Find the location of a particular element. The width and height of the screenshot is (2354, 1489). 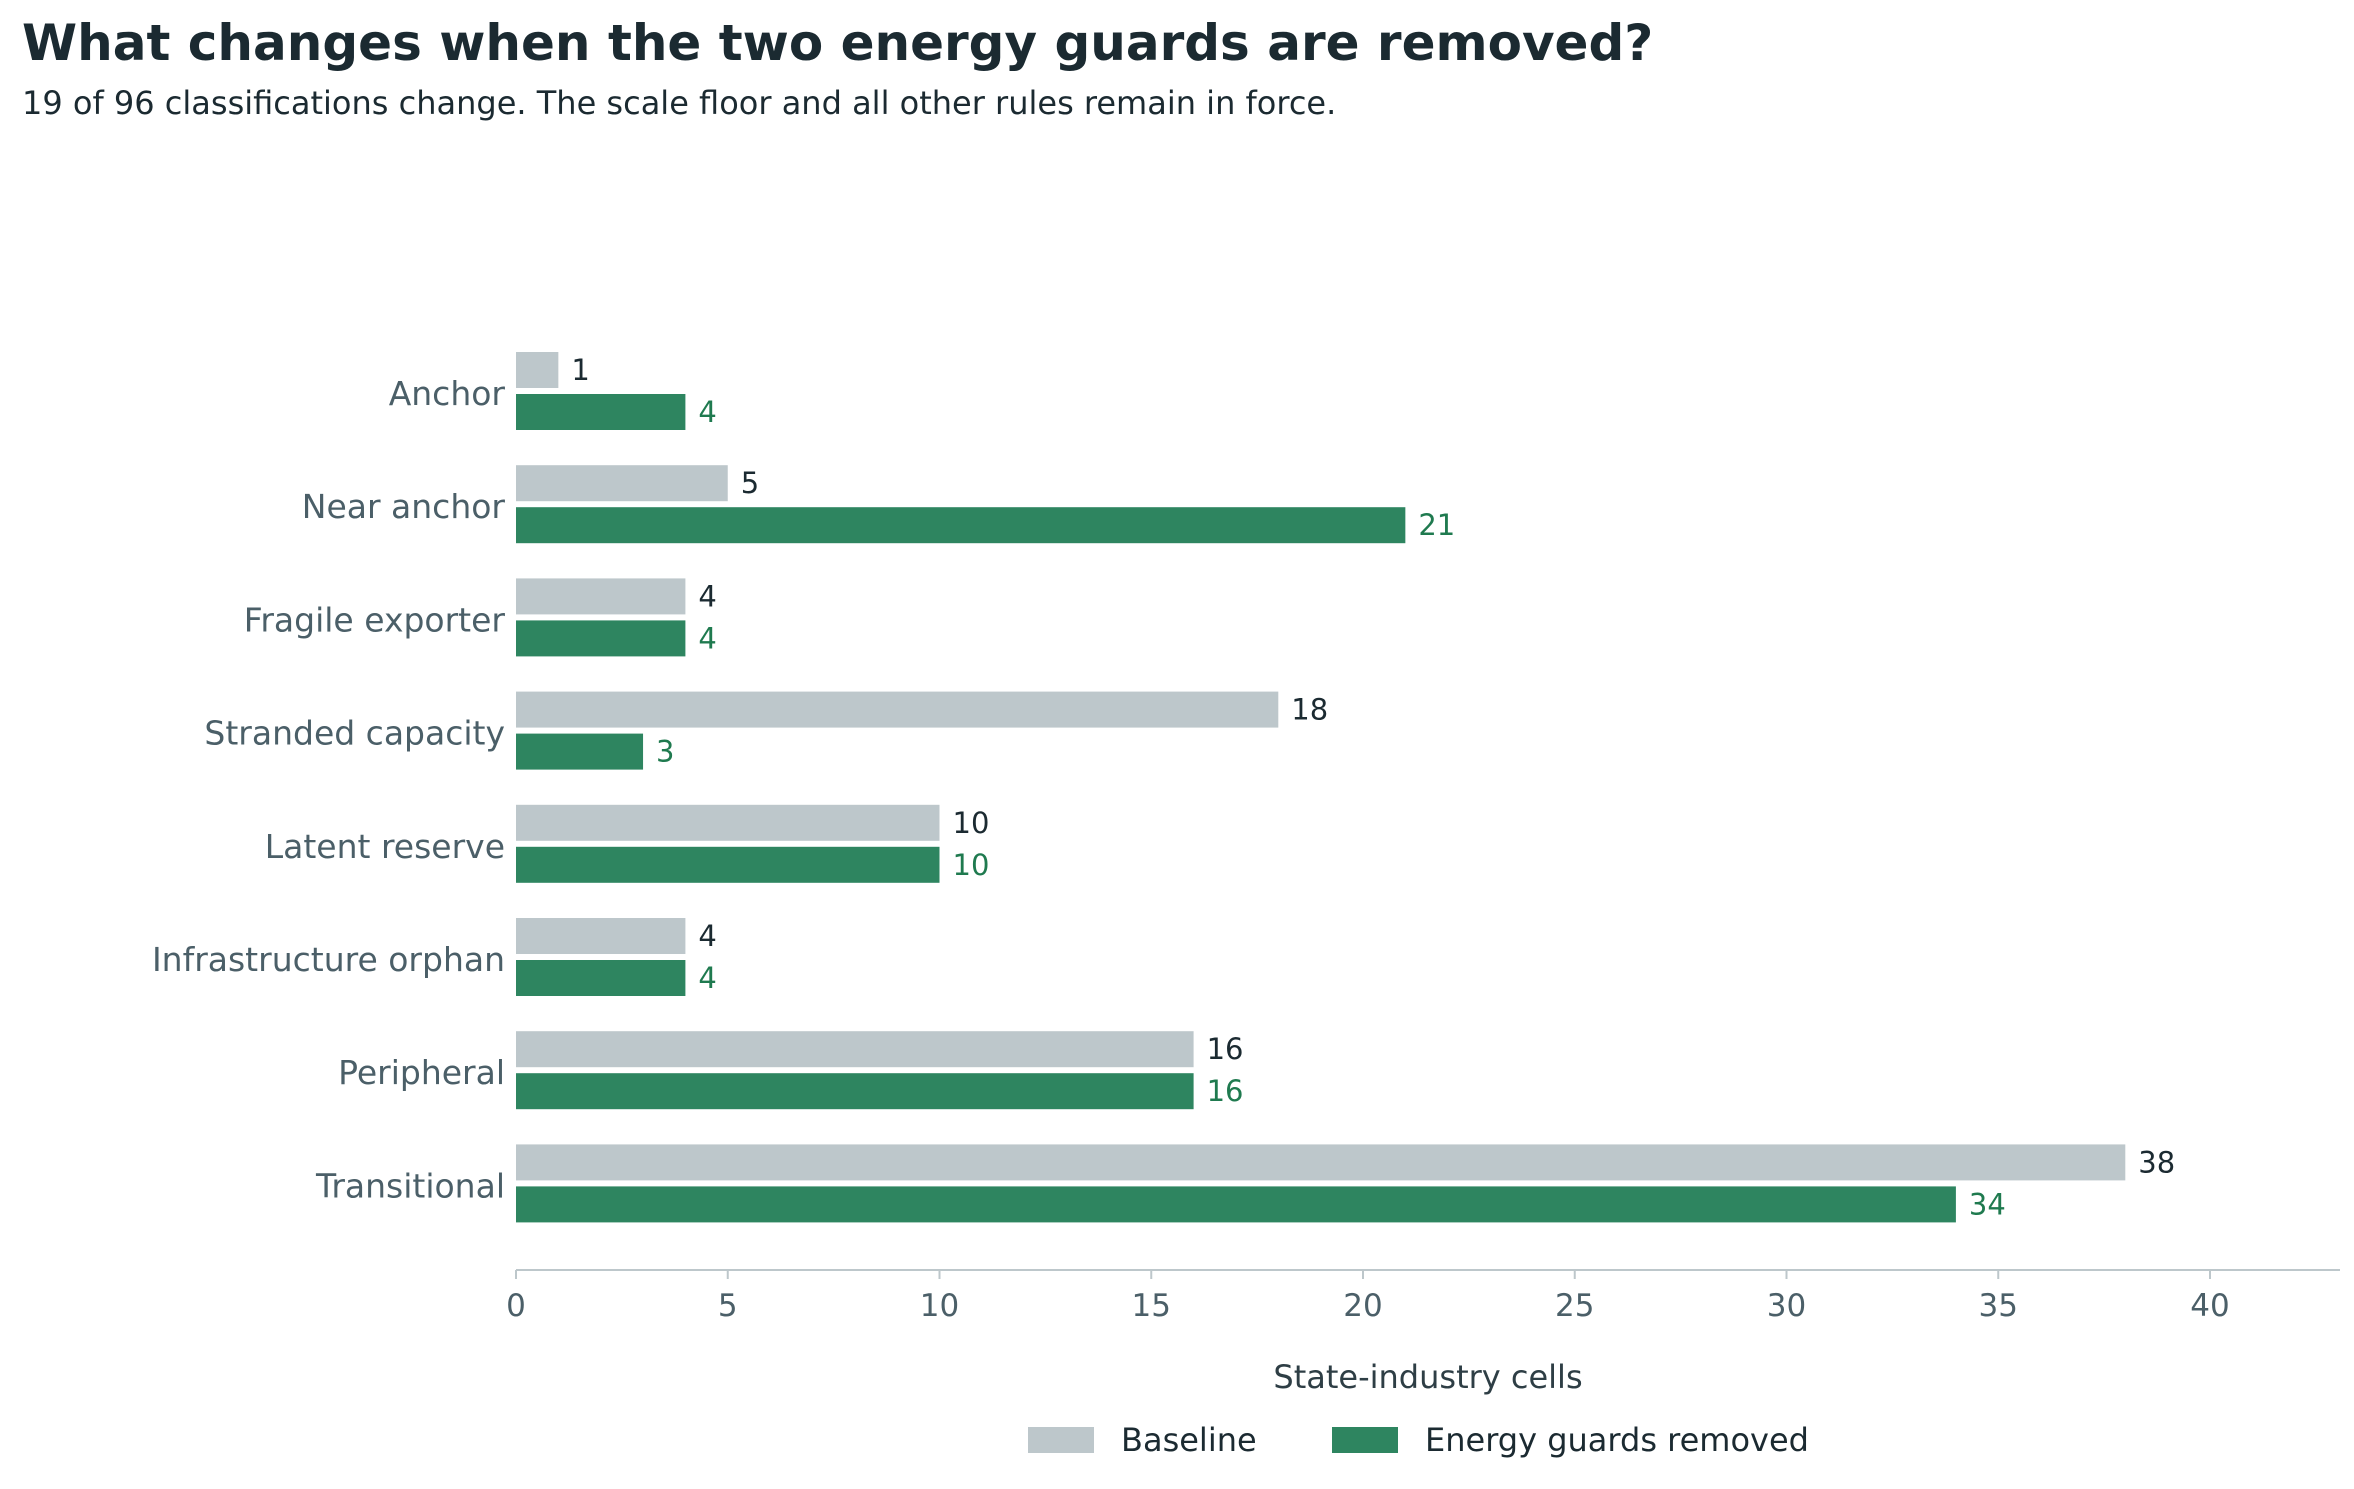

bar-baseline-near-anchor is located at coordinates (622, 483).